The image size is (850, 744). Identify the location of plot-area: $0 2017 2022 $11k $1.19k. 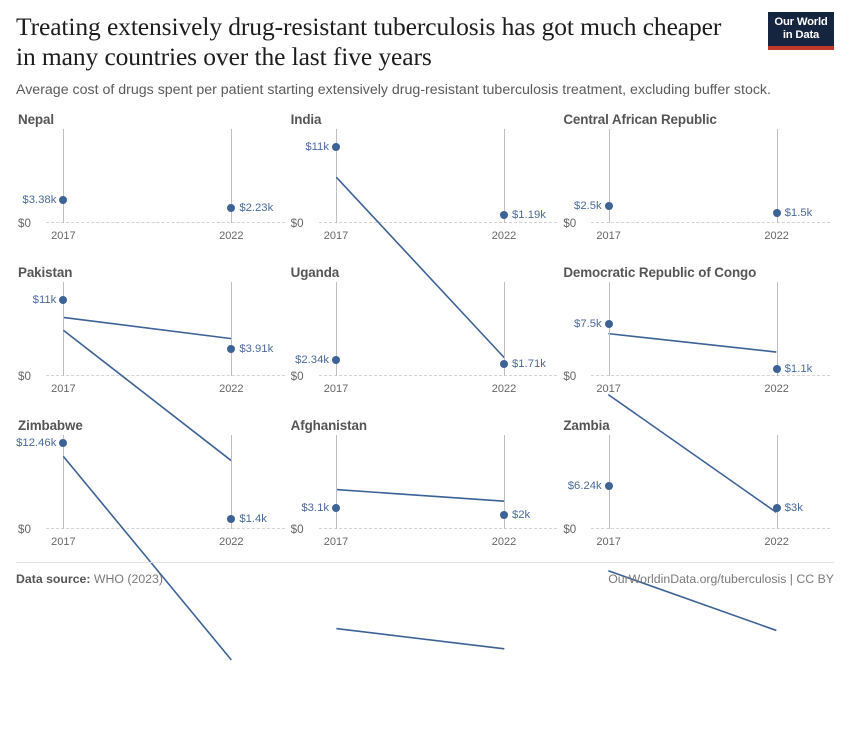
(424, 187).